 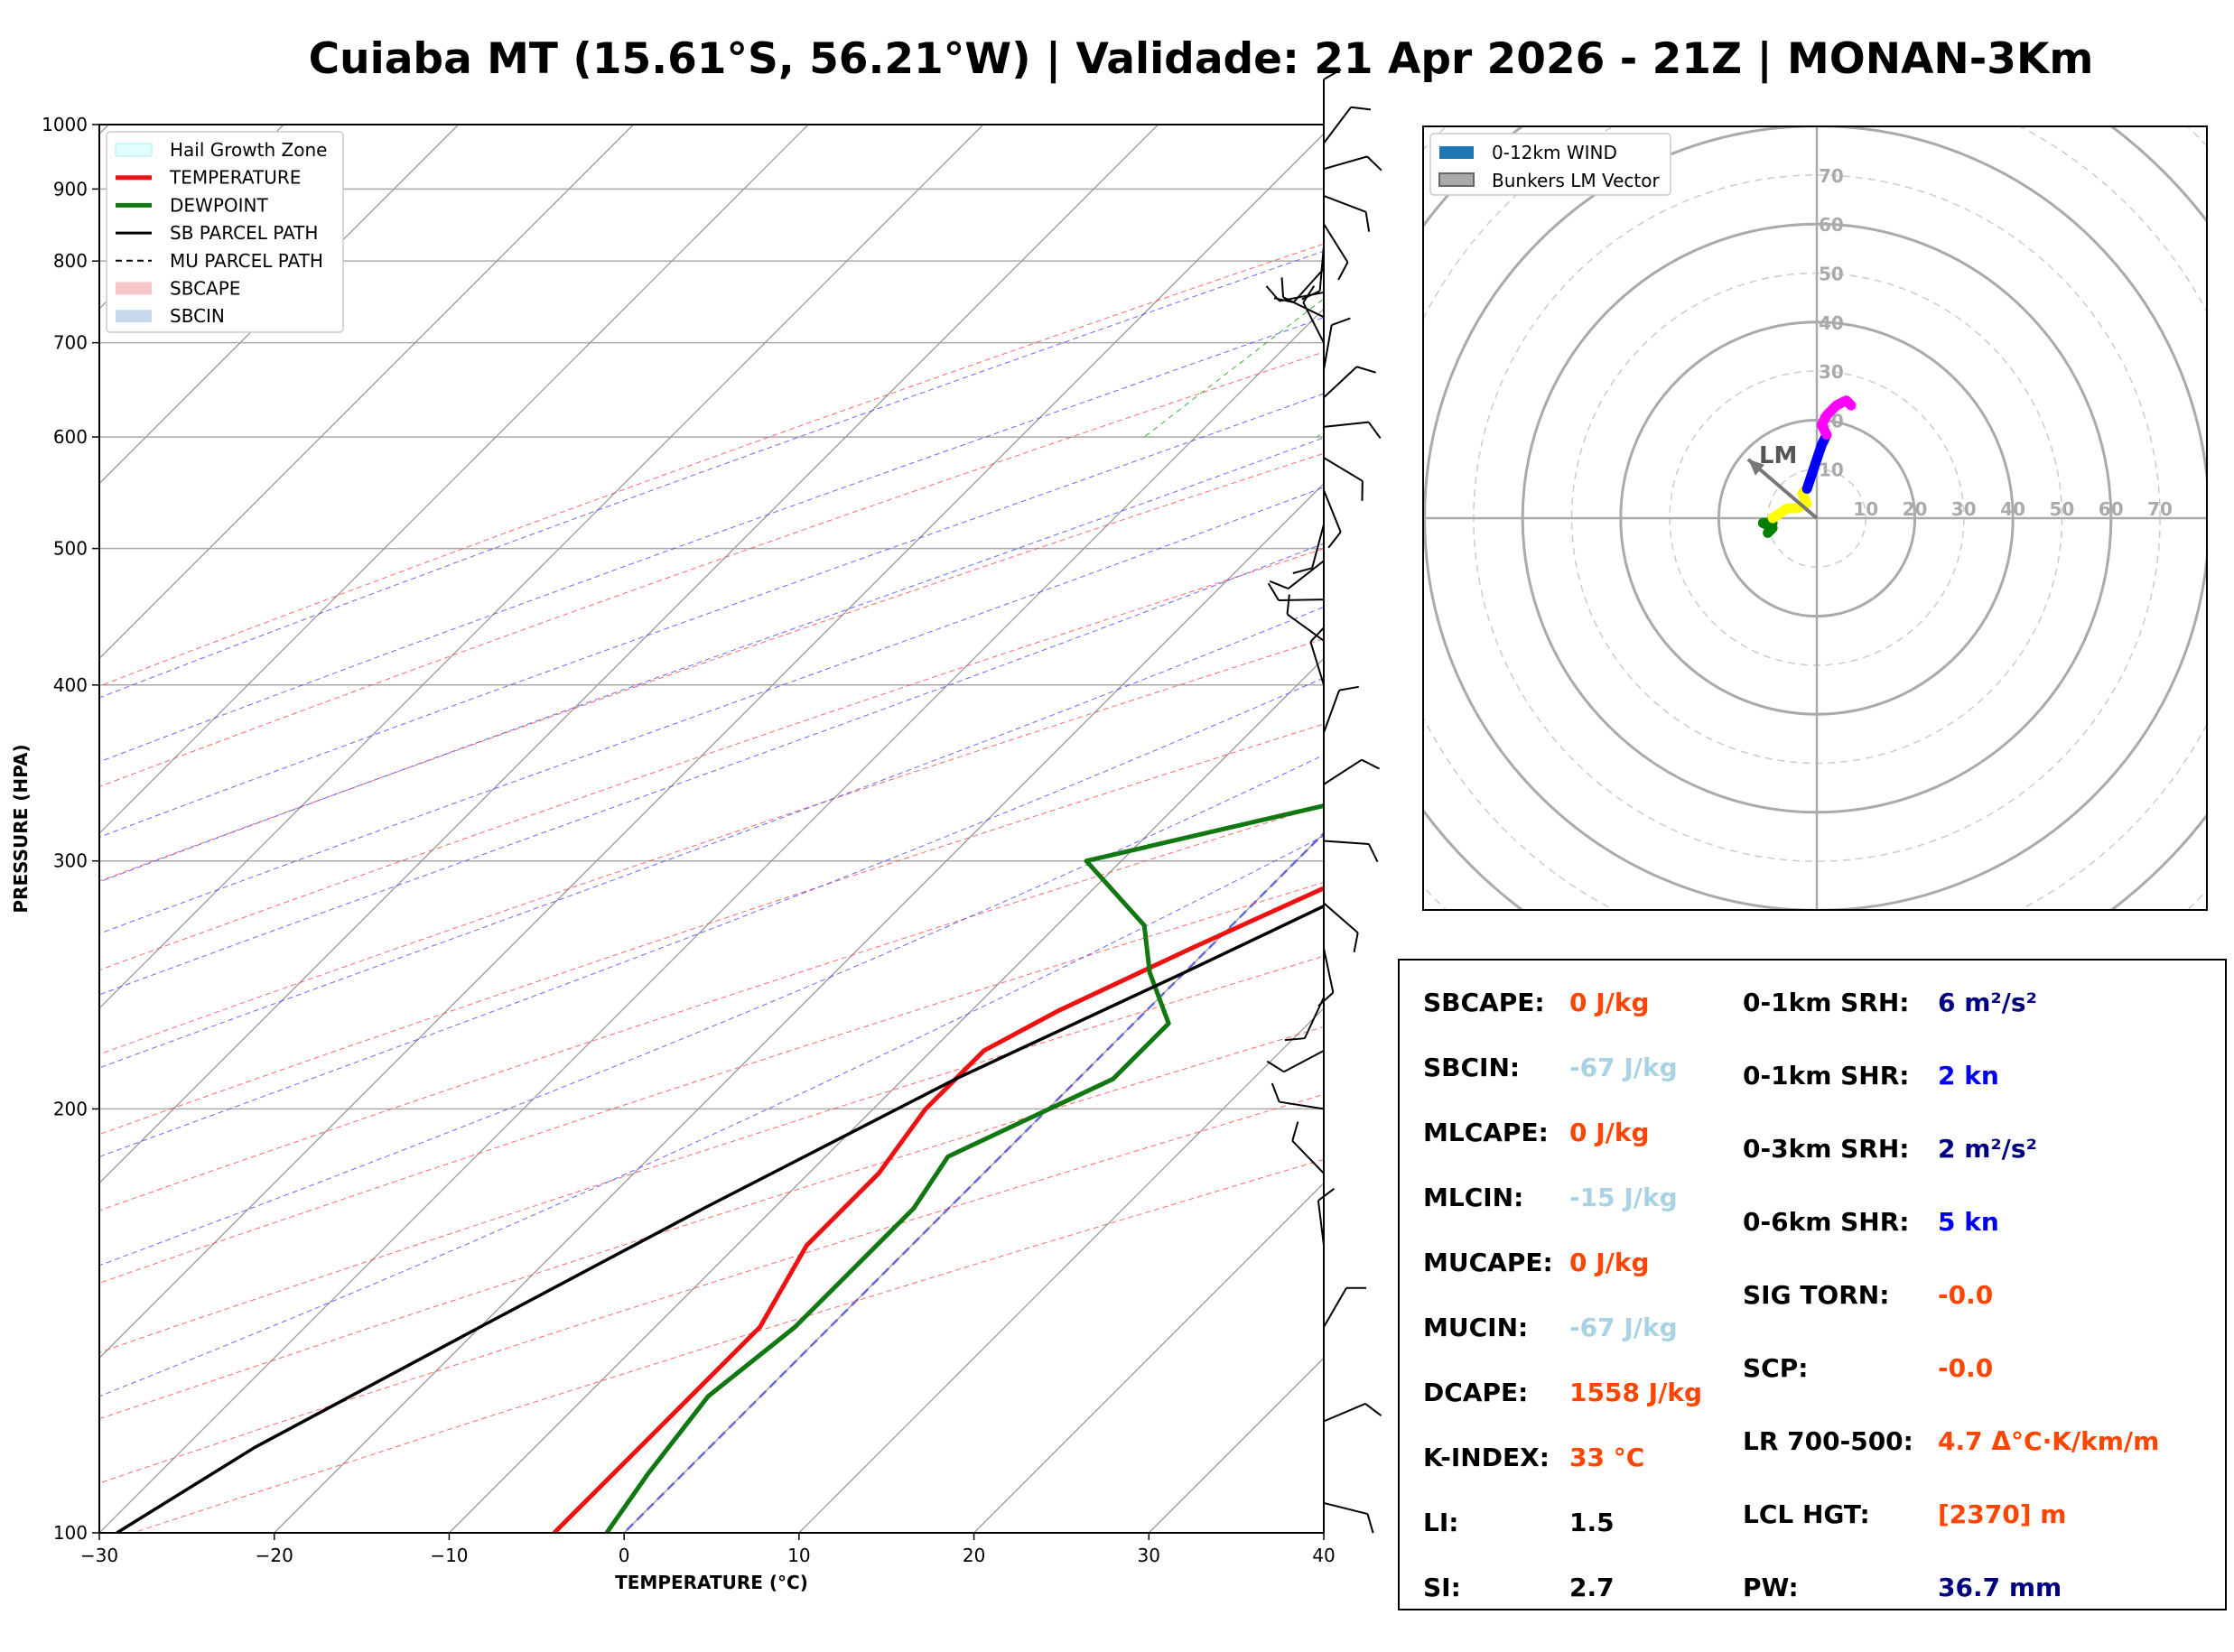 What do you see at coordinates (1473, 1197) in the screenshot?
I see `index-label: MLCIN:` at bounding box center [1473, 1197].